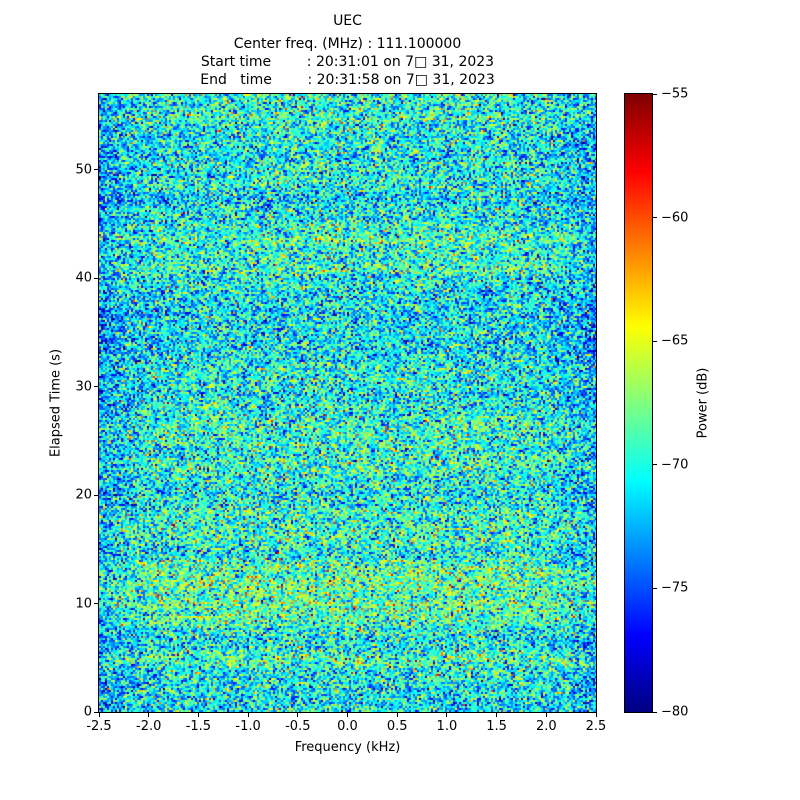 Image resolution: width=800 pixels, height=800 pixels. I want to click on colorbar-tick-label: −60, so click(675, 218).